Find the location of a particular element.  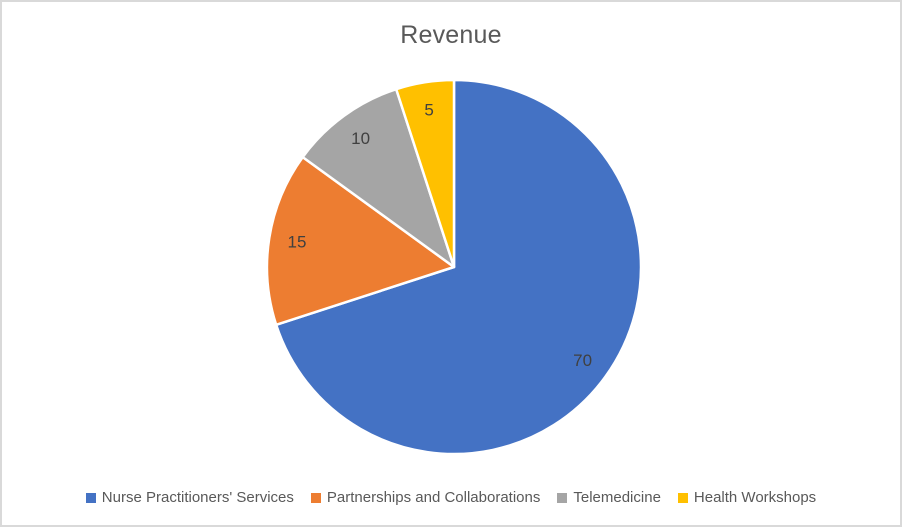

legend-label: Nurse Practitioners' Services is located at coordinates (197, 497).